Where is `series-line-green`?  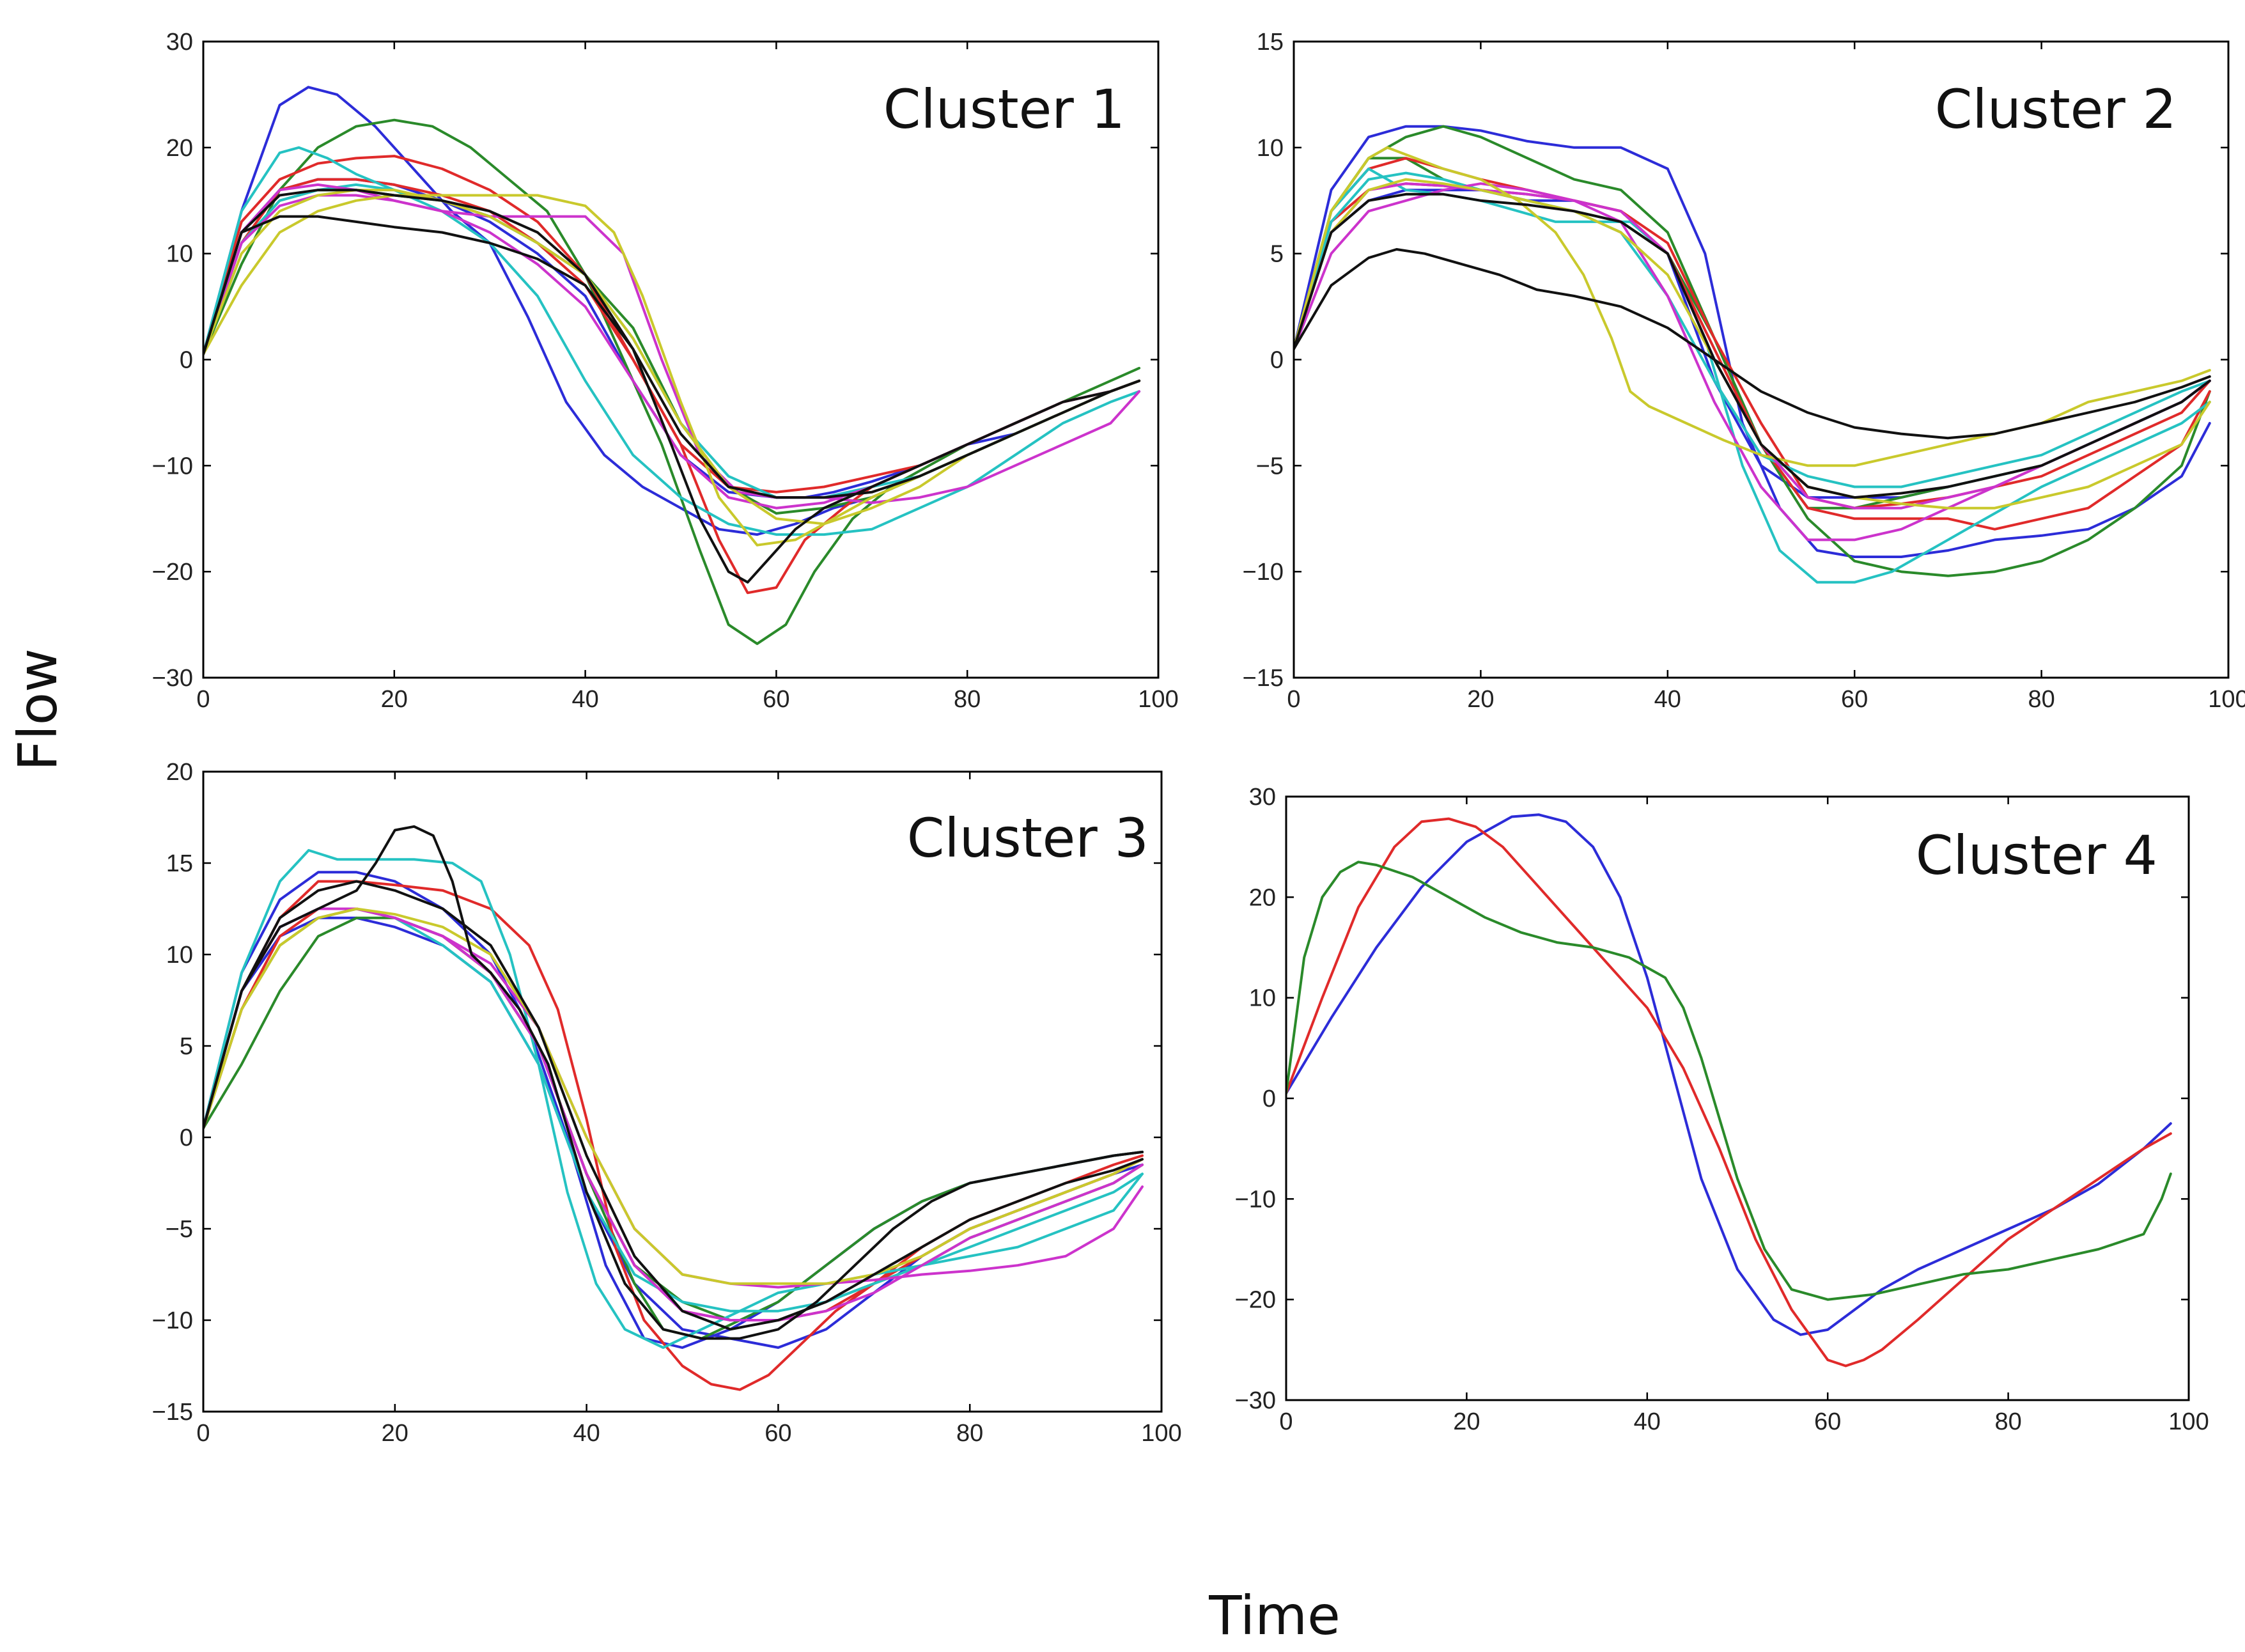
series-line-green is located at coordinates (1729, 1081).